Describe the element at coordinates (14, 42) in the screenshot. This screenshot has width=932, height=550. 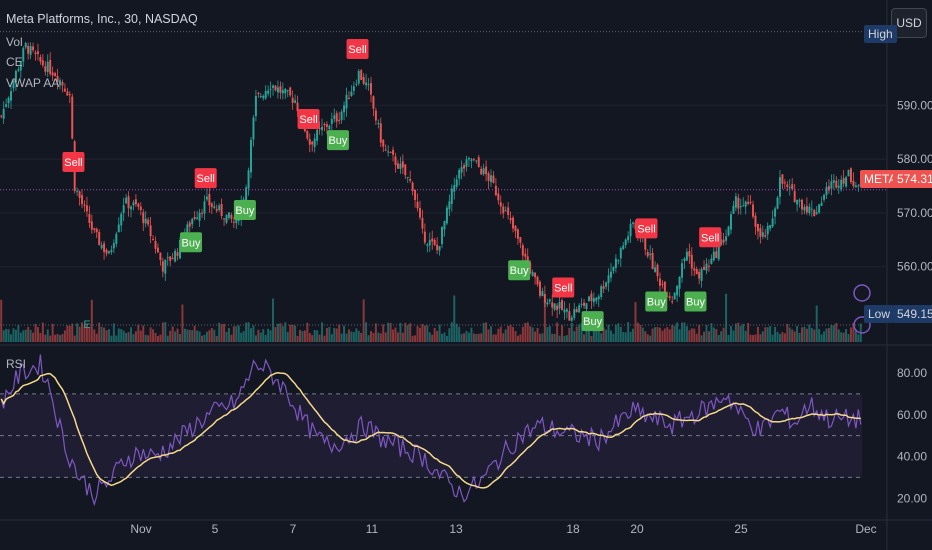
I see `indicator-vol: Vol` at that location.